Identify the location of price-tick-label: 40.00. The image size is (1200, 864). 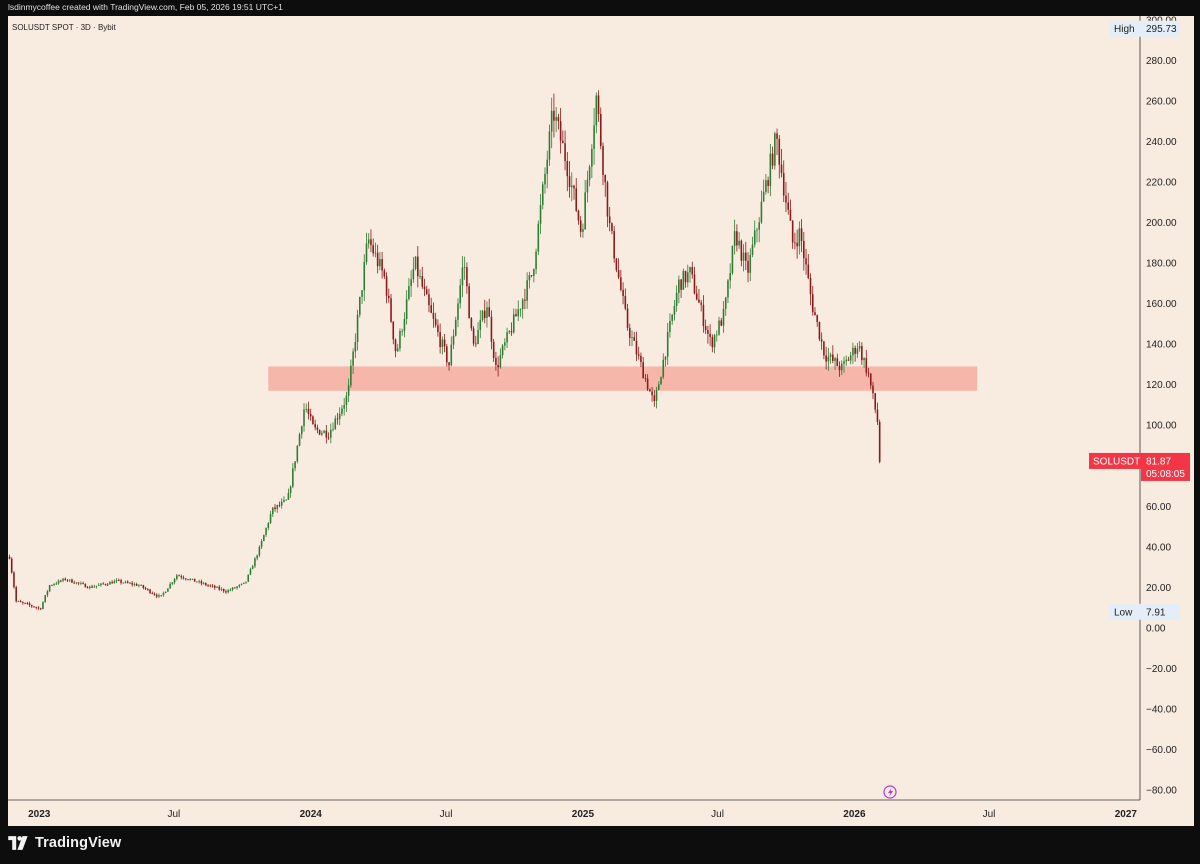
(1158, 547).